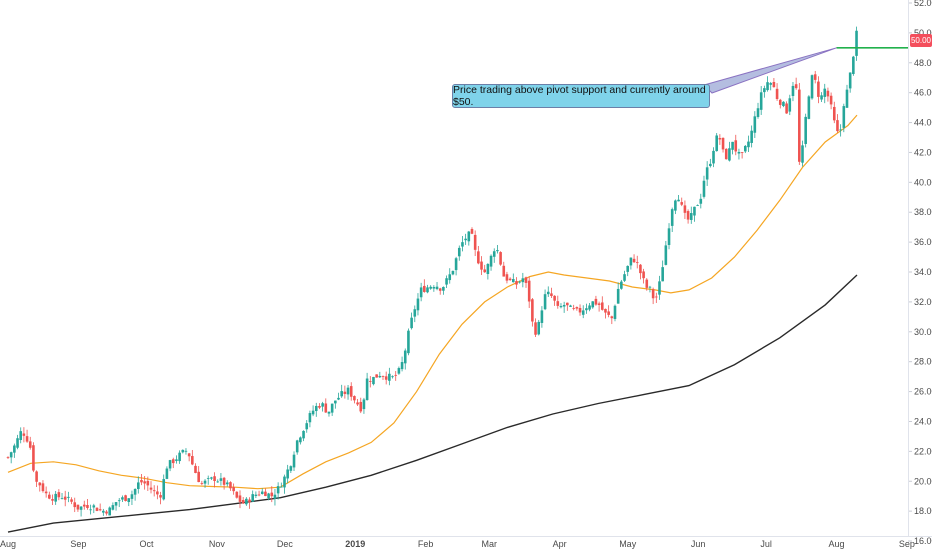  What do you see at coordinates (146, 544) in the screenshot?
I see `x-tick-label: Oct` at bounding box center [146, 544].